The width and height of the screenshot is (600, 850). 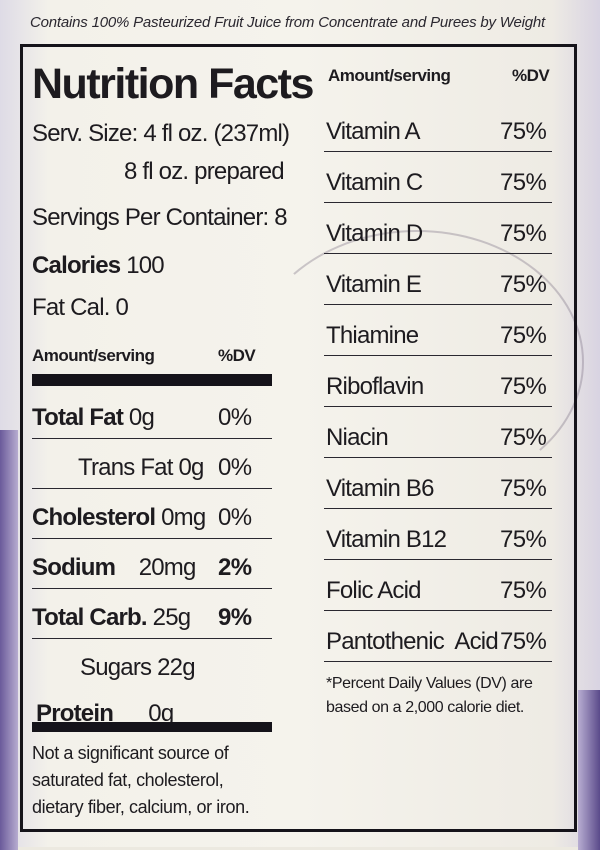 What do you see at coordinates (176, 667) in the screenshot?
I see `nutrient-amount: 22g` at bounding box center [176, 667].